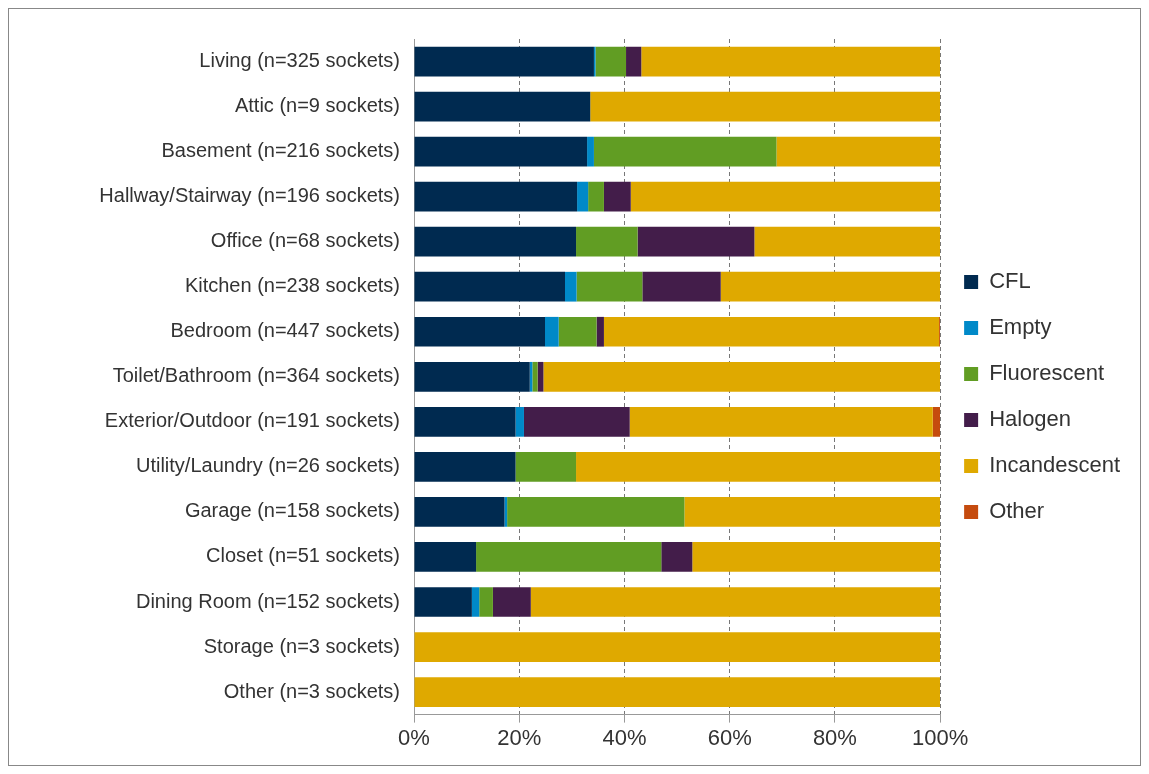  What do you see at coordinates (311, 690) in the screenshot?
I see `y-tick-label: Other (n=3 sockets)` at bounding box center [311, 690].